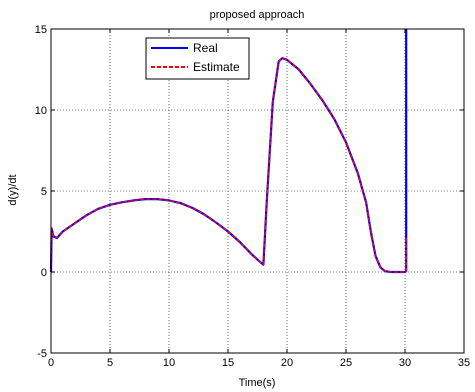  Describe the element at coordinates (110, 363) in the screenshot. I see `x-tick-label: 5` at that location.